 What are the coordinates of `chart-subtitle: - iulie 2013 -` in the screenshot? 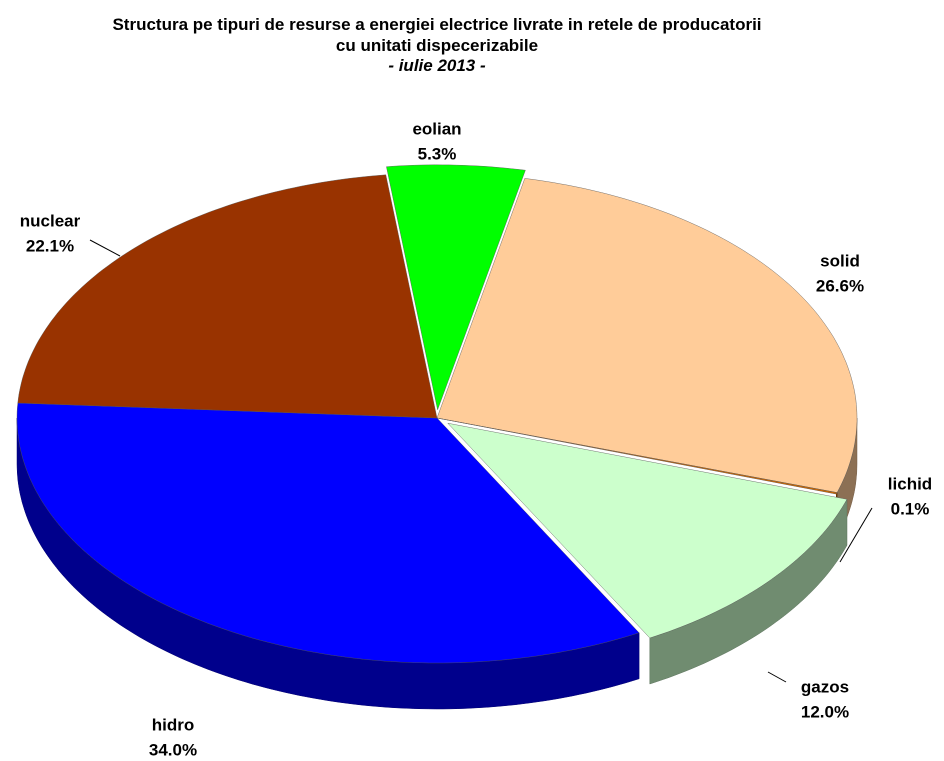 It's located at (437, 65).